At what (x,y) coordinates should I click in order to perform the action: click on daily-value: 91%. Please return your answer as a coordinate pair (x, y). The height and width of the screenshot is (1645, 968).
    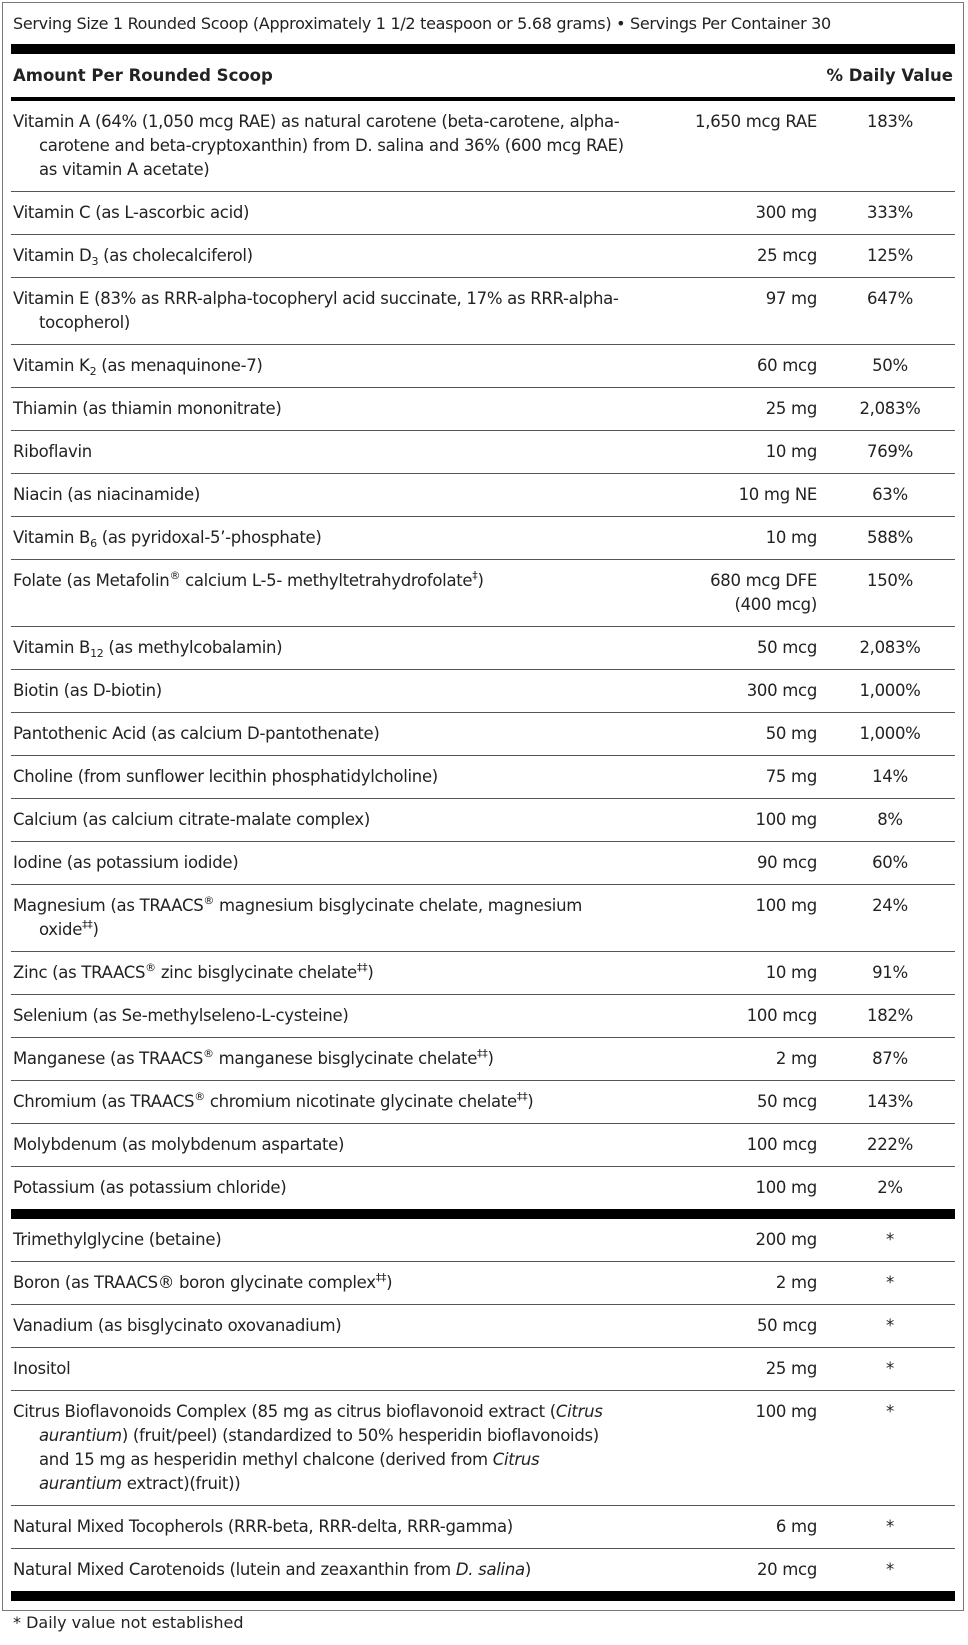
    Looking at the image, I should click on (890, 972).